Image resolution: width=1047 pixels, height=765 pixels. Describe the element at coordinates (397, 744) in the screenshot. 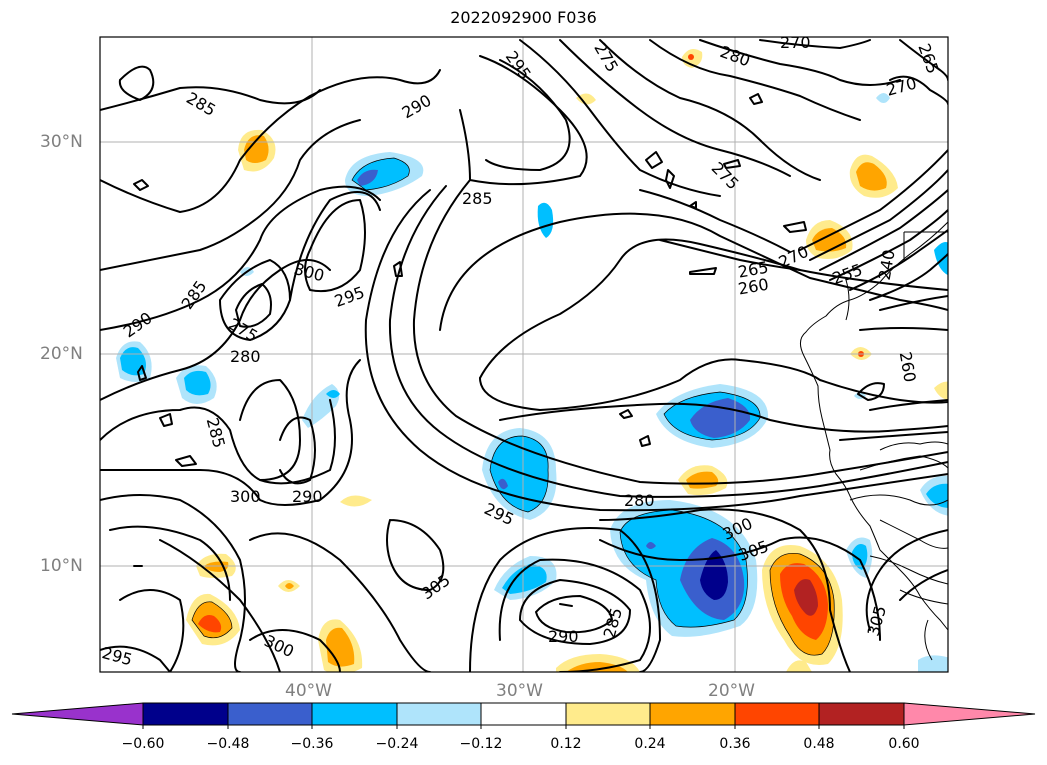

I see `colorbar-tick: −0.24` at that location.